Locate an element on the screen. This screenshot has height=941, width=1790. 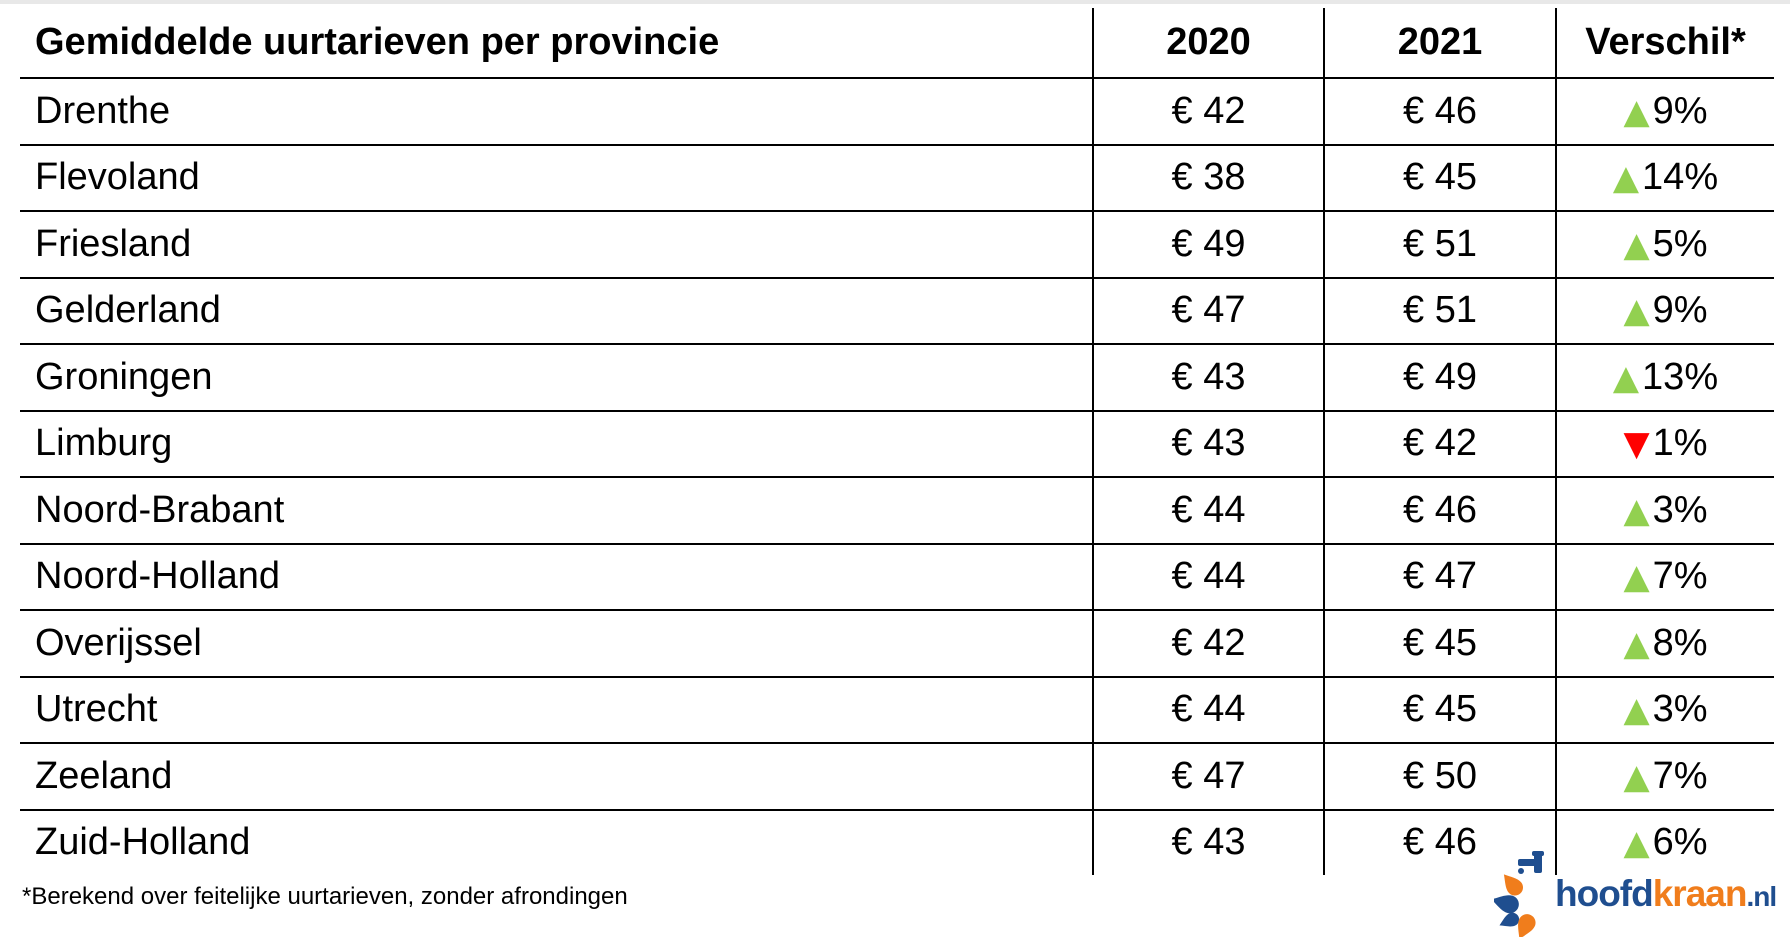
column-header-verschil: Verschil* is located at coordinates (1664, 43).